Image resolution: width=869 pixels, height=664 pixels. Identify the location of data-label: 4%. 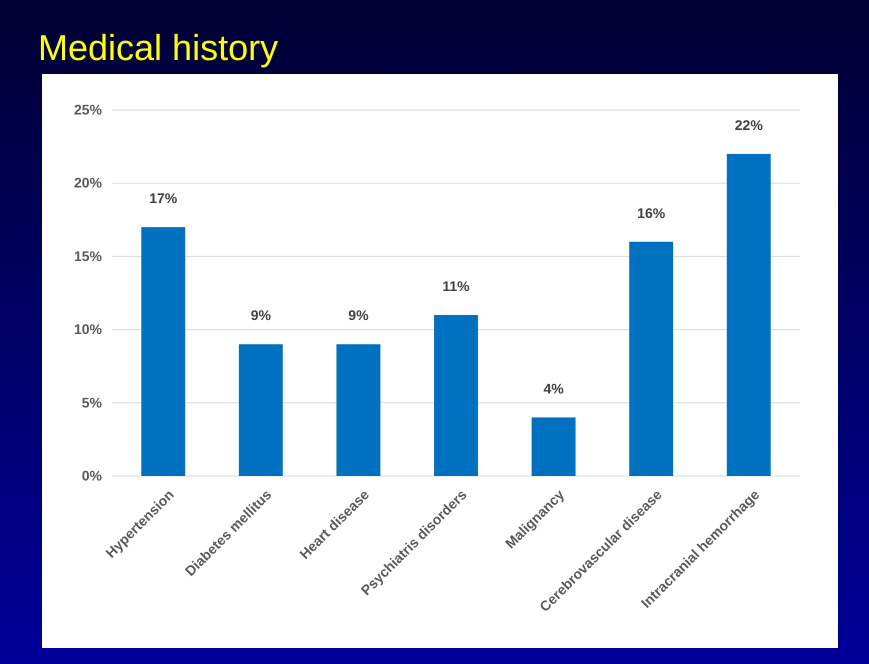
(553, 388).